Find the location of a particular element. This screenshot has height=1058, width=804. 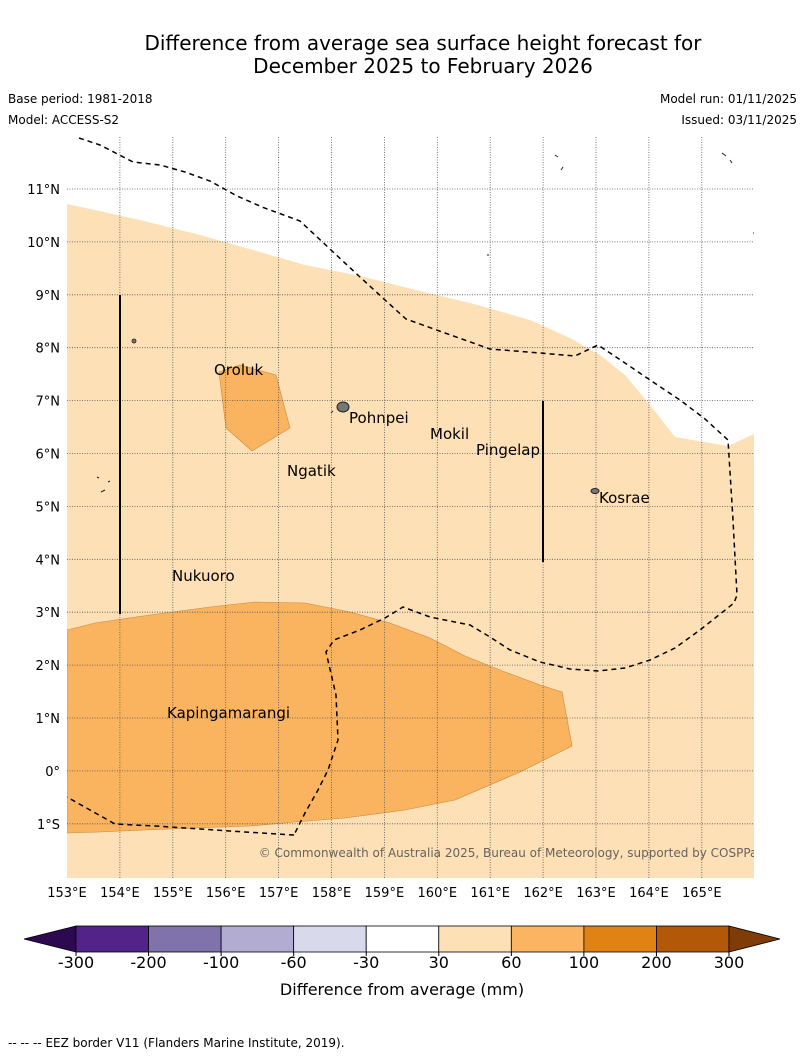

place-nukuoro: Nukuoro is located at coordinates (203, 576).